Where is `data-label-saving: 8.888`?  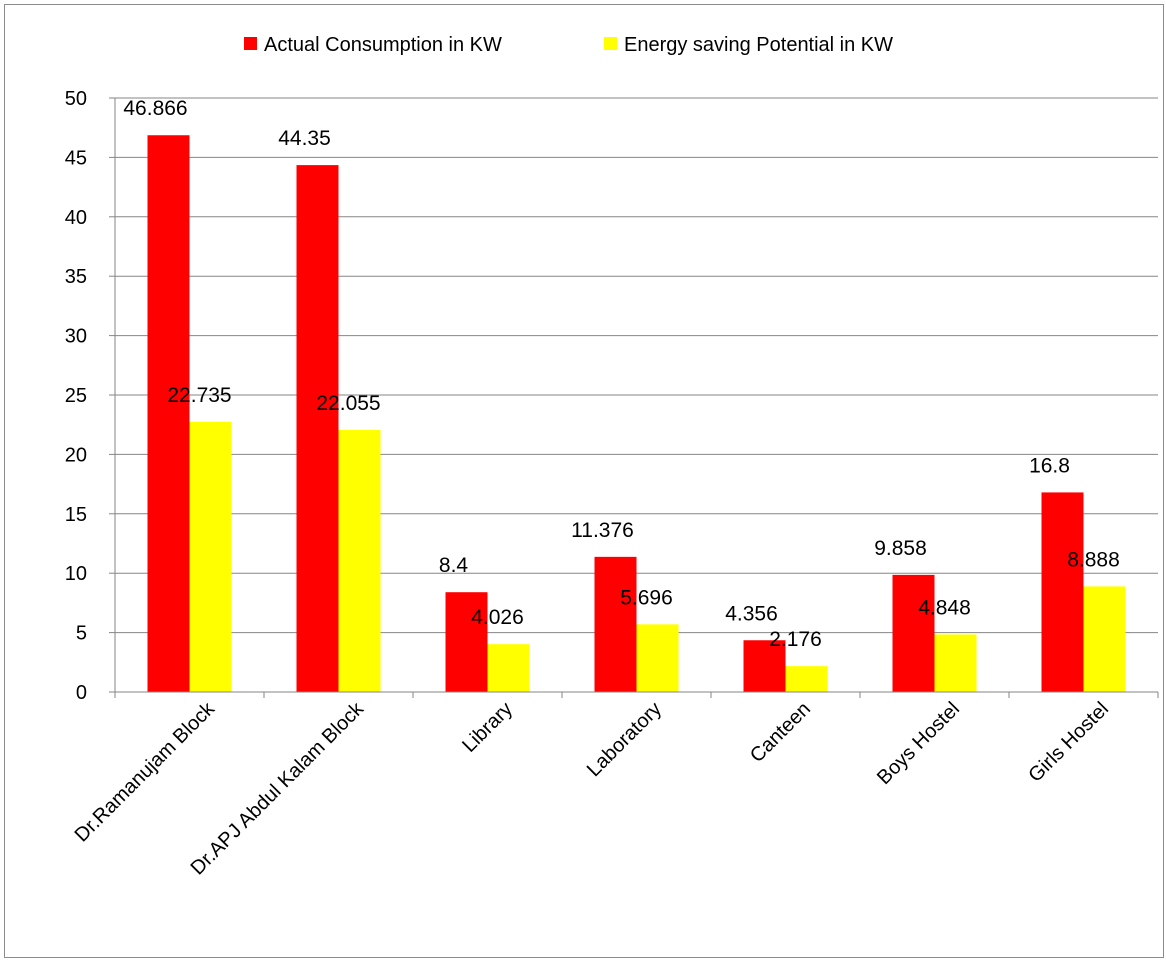 data-label-saving: 8.888 is located at coordinates (1093, 559).